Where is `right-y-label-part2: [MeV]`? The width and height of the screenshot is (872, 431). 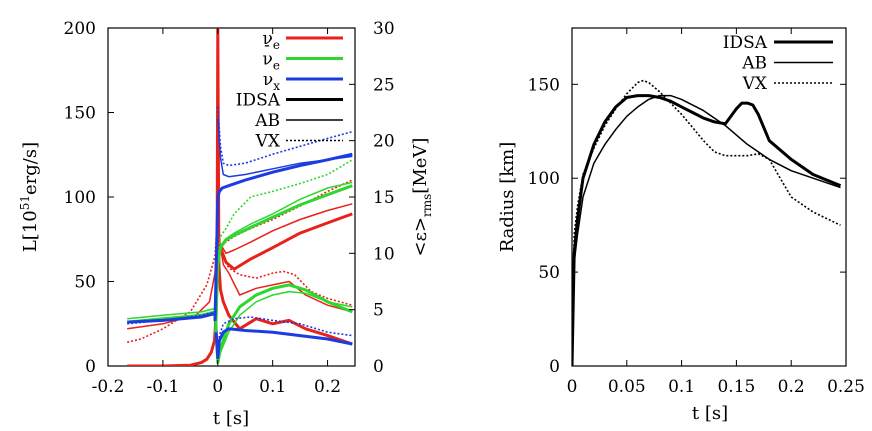
right-y-label-part2: [MeV] is located at coordinates (420, 166).